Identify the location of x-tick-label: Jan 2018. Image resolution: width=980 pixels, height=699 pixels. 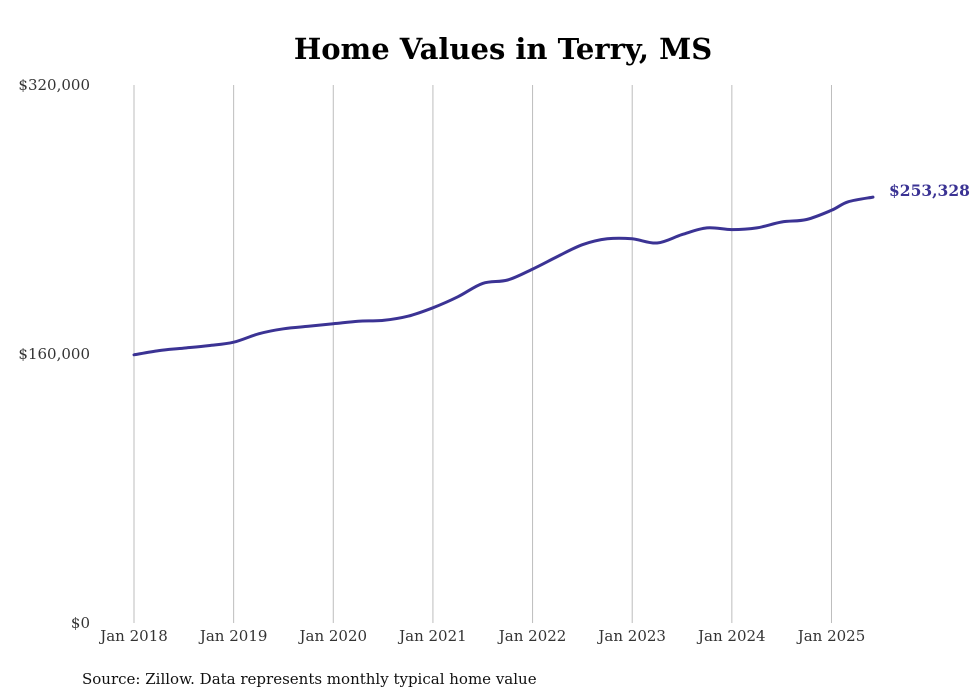
(133, 636).